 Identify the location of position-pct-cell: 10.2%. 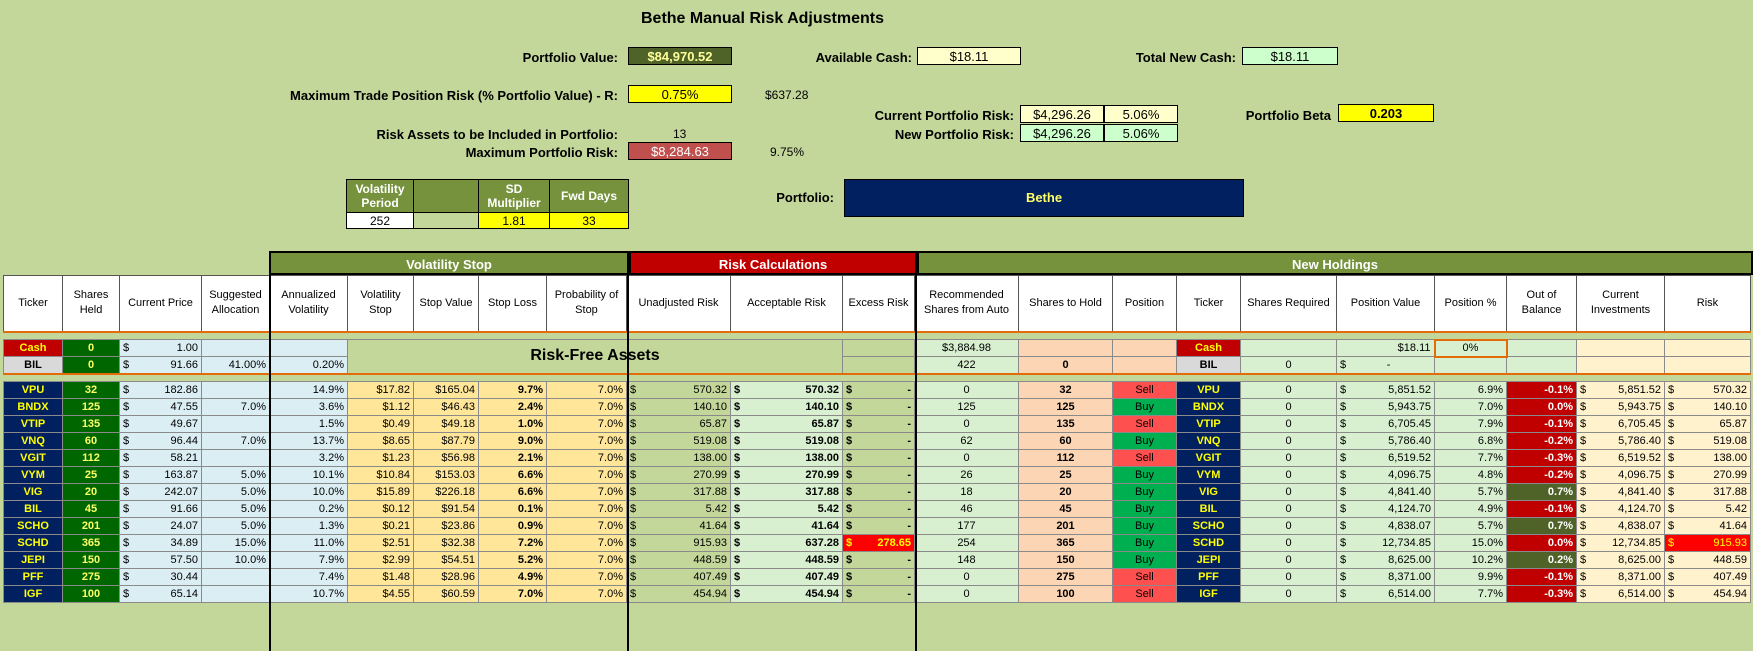
(1470, 560).